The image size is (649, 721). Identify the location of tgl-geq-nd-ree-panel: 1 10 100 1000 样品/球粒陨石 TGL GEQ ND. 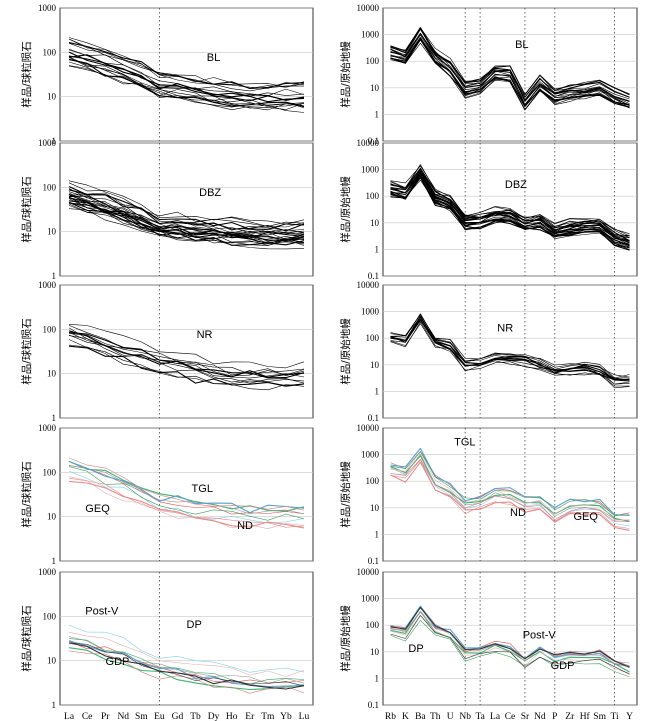
(167, 494).